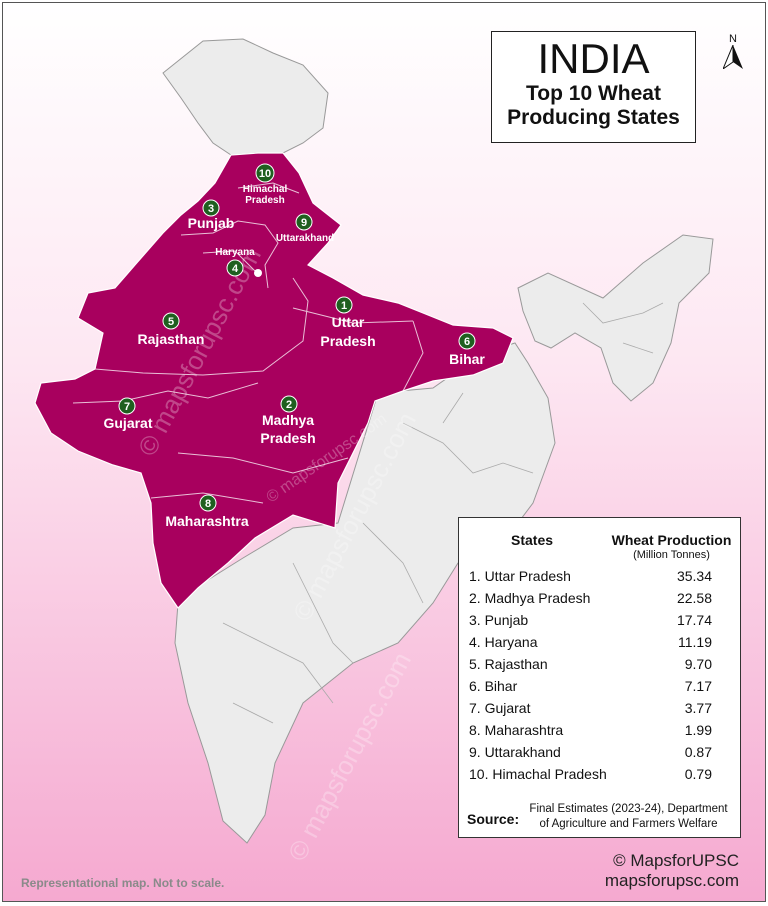 The image size is (768, 906). I want to click on label-bihar: Bihar, so click(467, 359).